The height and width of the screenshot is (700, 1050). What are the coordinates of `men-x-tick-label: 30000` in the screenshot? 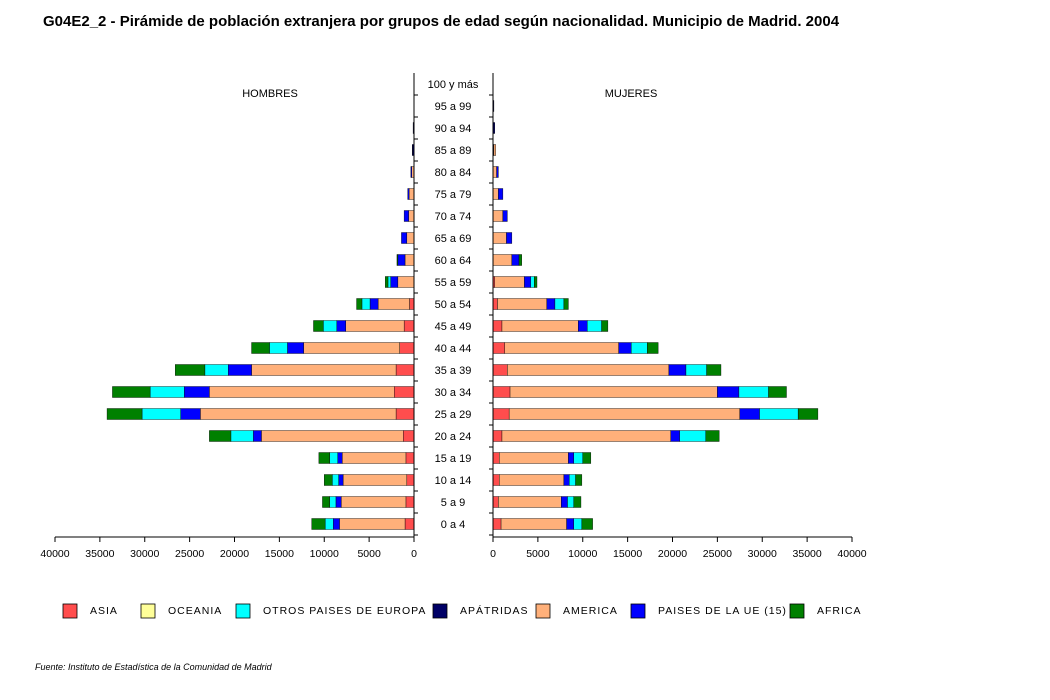 It's located at (144, 554).